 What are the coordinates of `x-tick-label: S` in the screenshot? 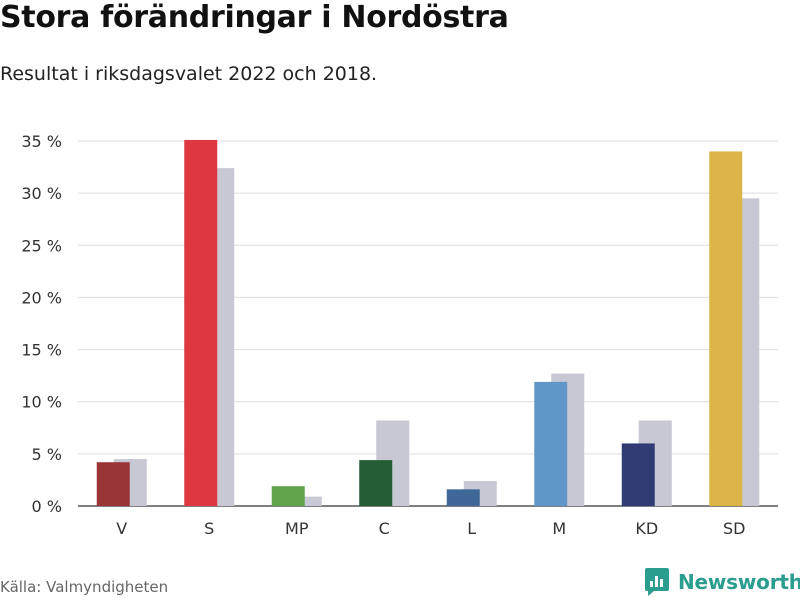 It's located at (209, 528).